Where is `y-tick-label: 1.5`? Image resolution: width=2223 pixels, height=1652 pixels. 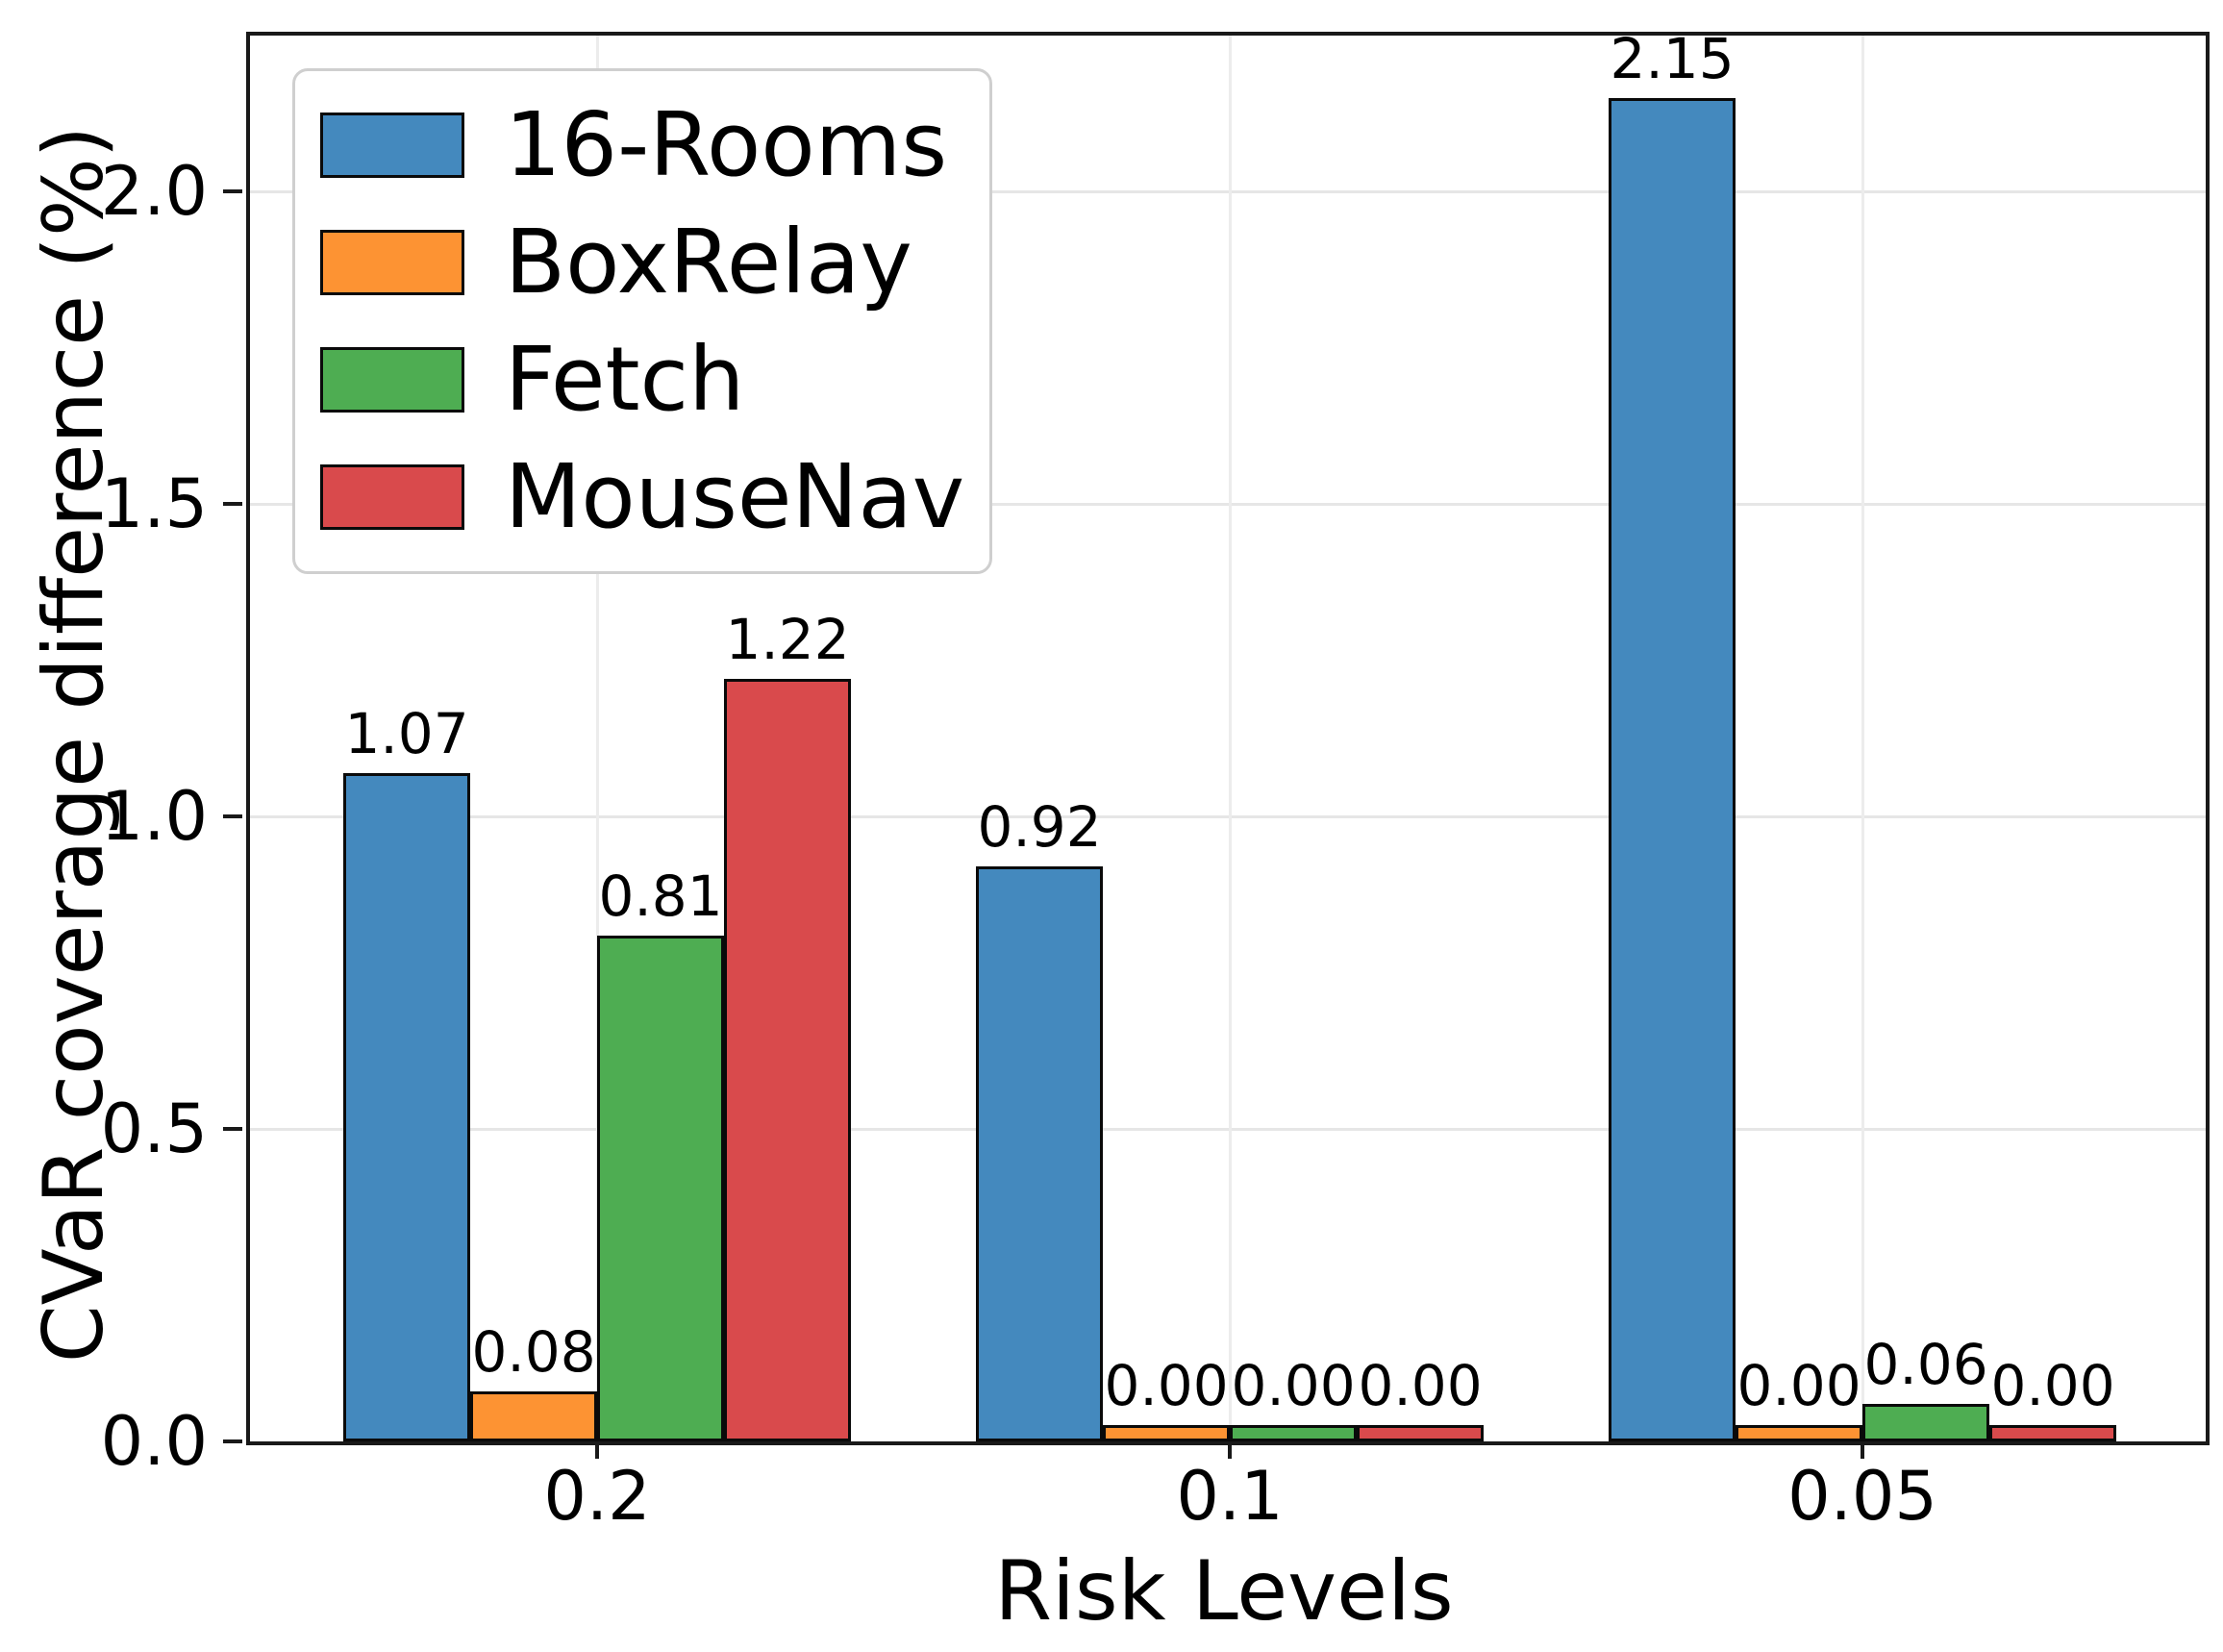 y-tick-label: 1.5 is located at coordinates (154, 504).